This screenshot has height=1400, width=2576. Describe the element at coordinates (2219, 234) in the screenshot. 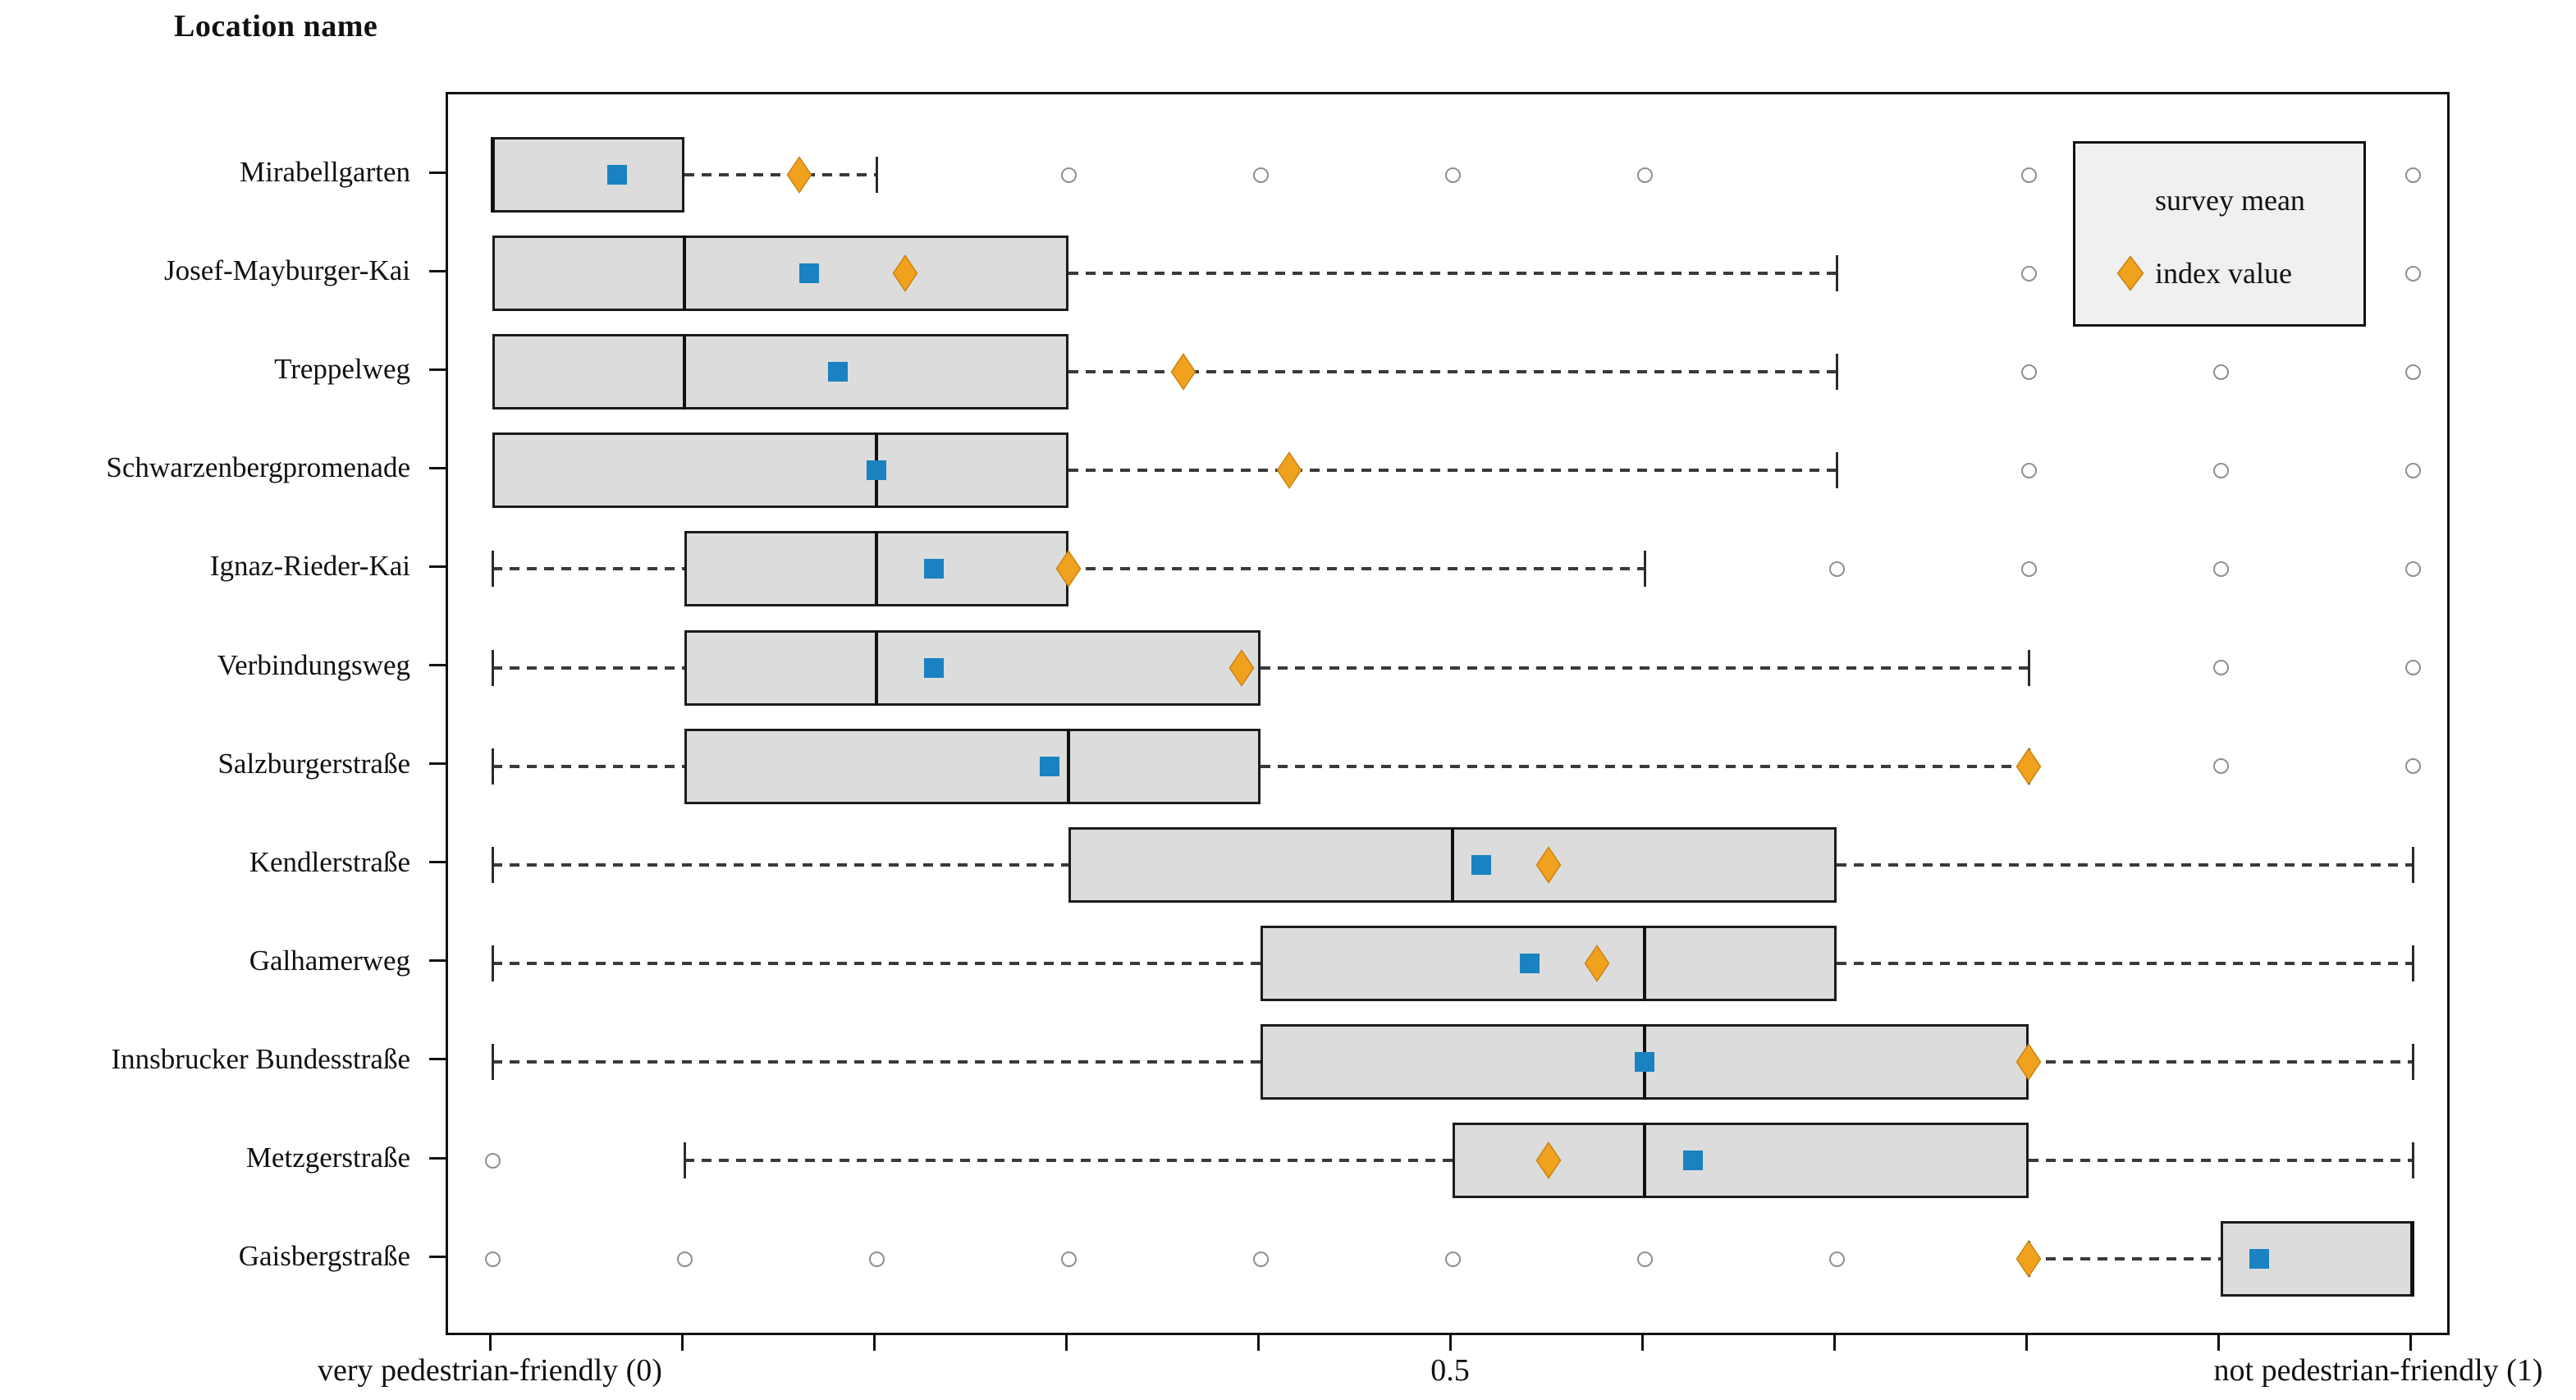

I see `legend: survey mean index value` at that location.